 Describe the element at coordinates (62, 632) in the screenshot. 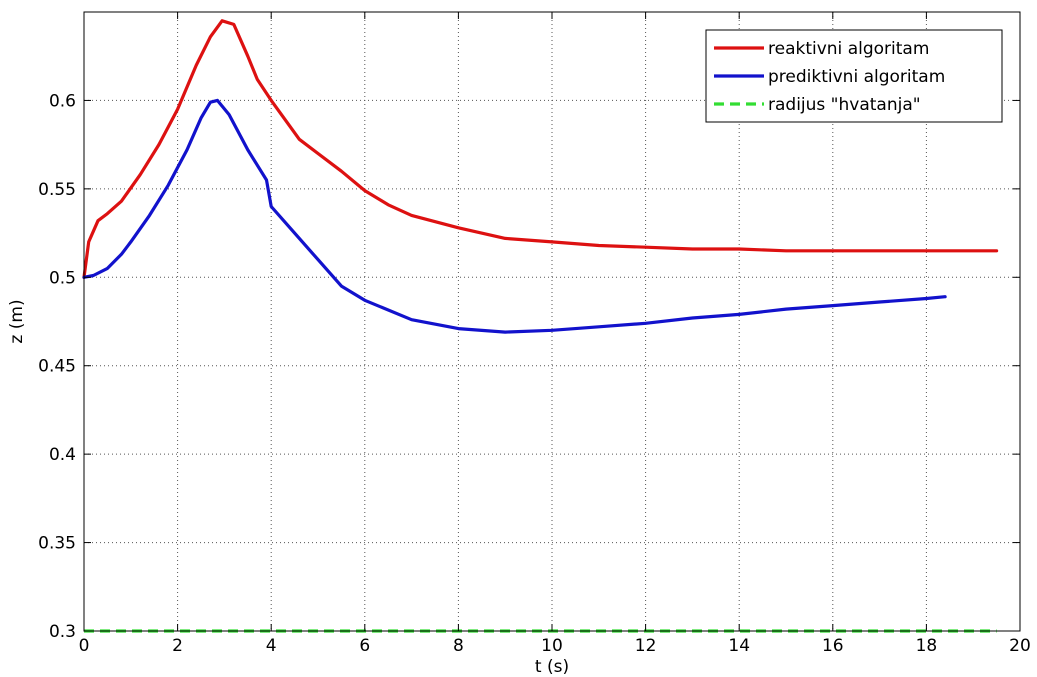

I see `y-tick-label: 0.3` at that location.